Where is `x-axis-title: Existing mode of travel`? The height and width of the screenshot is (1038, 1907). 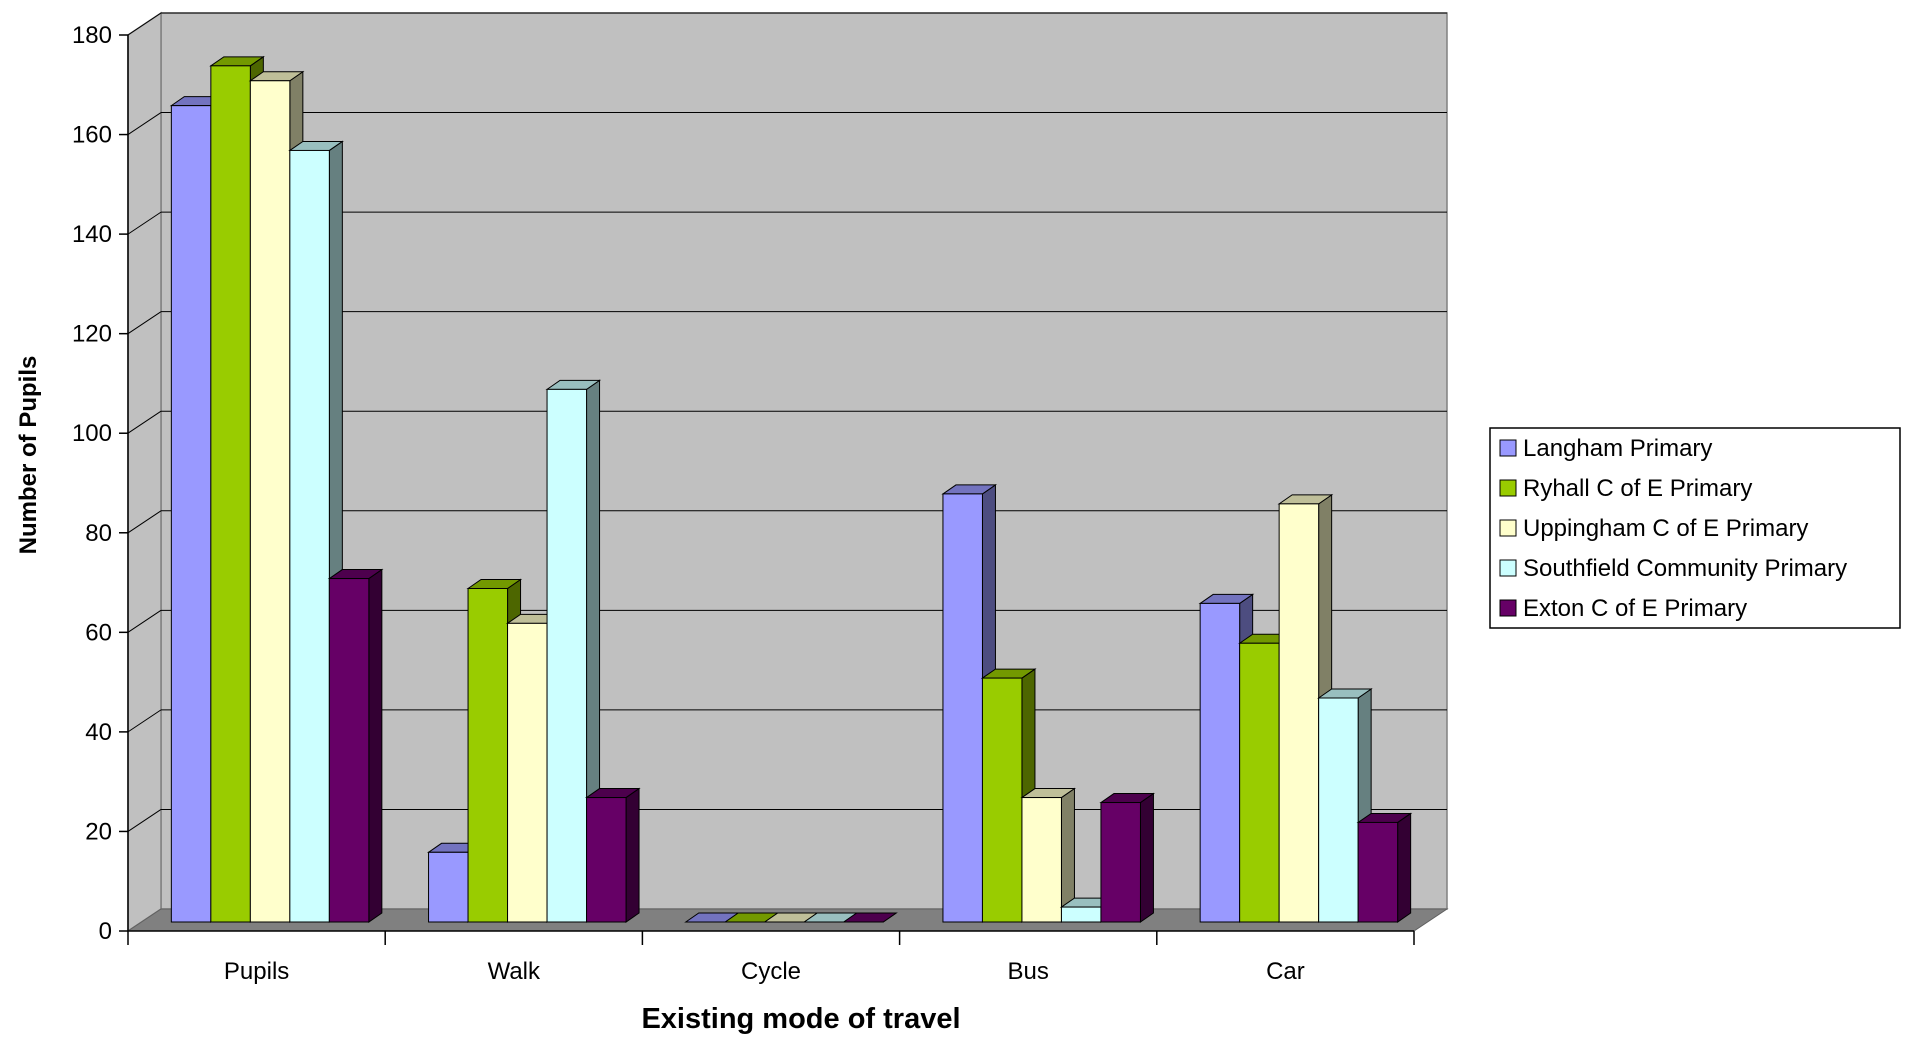 x-axis-title: Existing mode of travel is located at coordinates (800, 1019).